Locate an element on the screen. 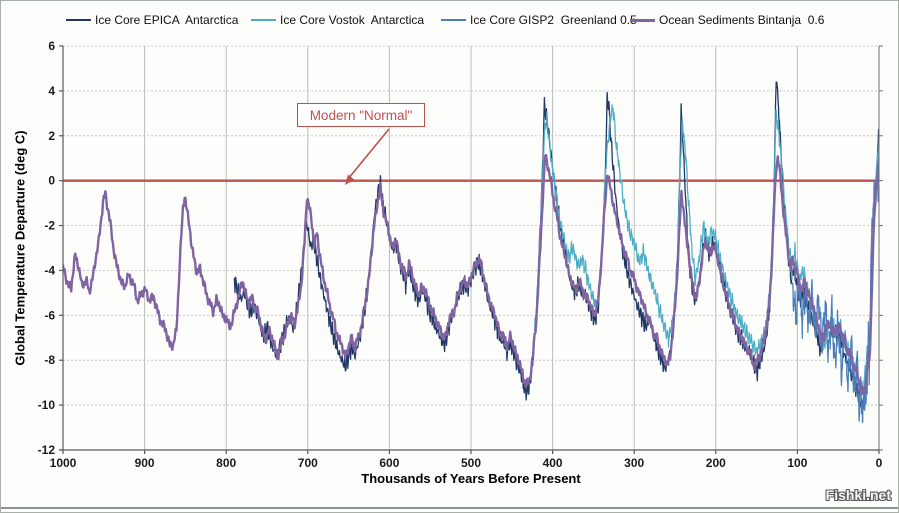 The height and width of the screenshot is (513, 899). annotation-arrow is located at coordinates (367, 156).